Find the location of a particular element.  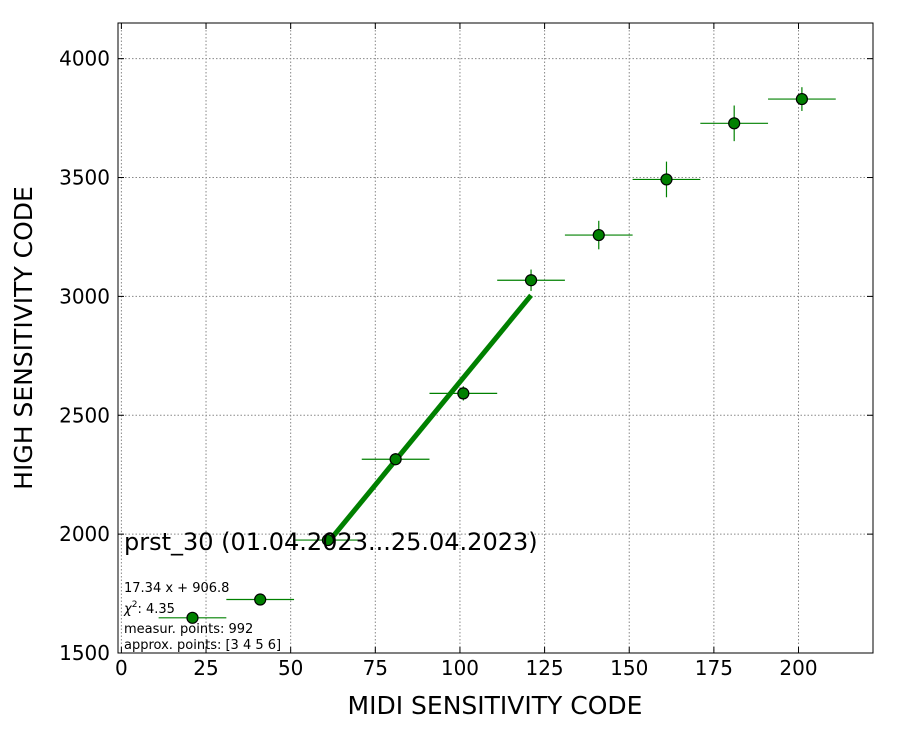

measured-points: measur. points: 992 is located at coordinates (188, 629).